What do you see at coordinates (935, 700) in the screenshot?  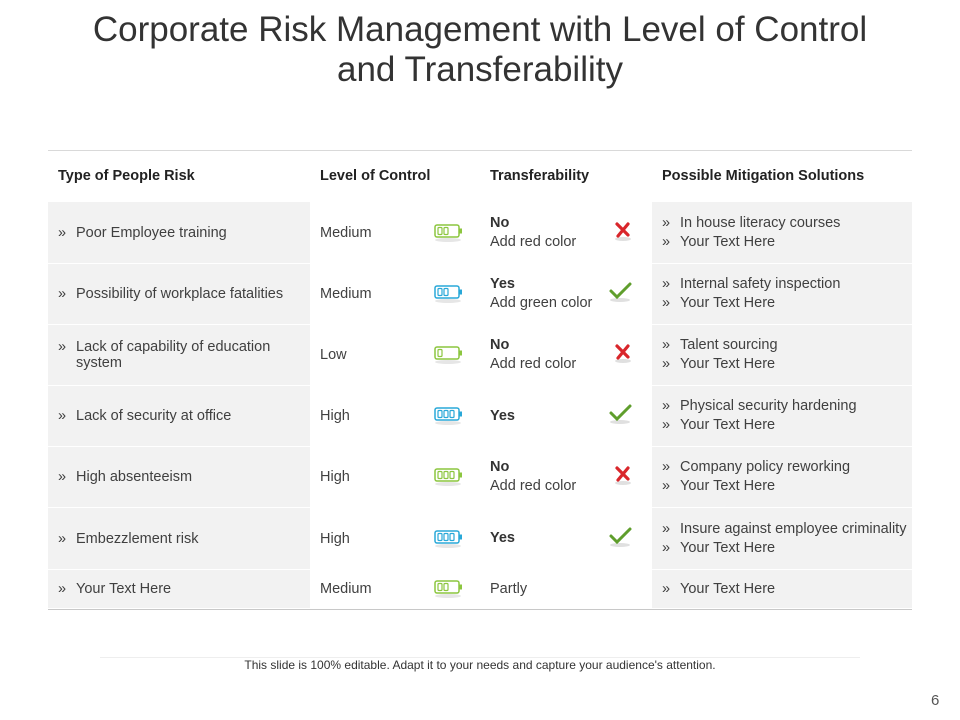 I see `page-number: 6` at bounding box center [935, 700].